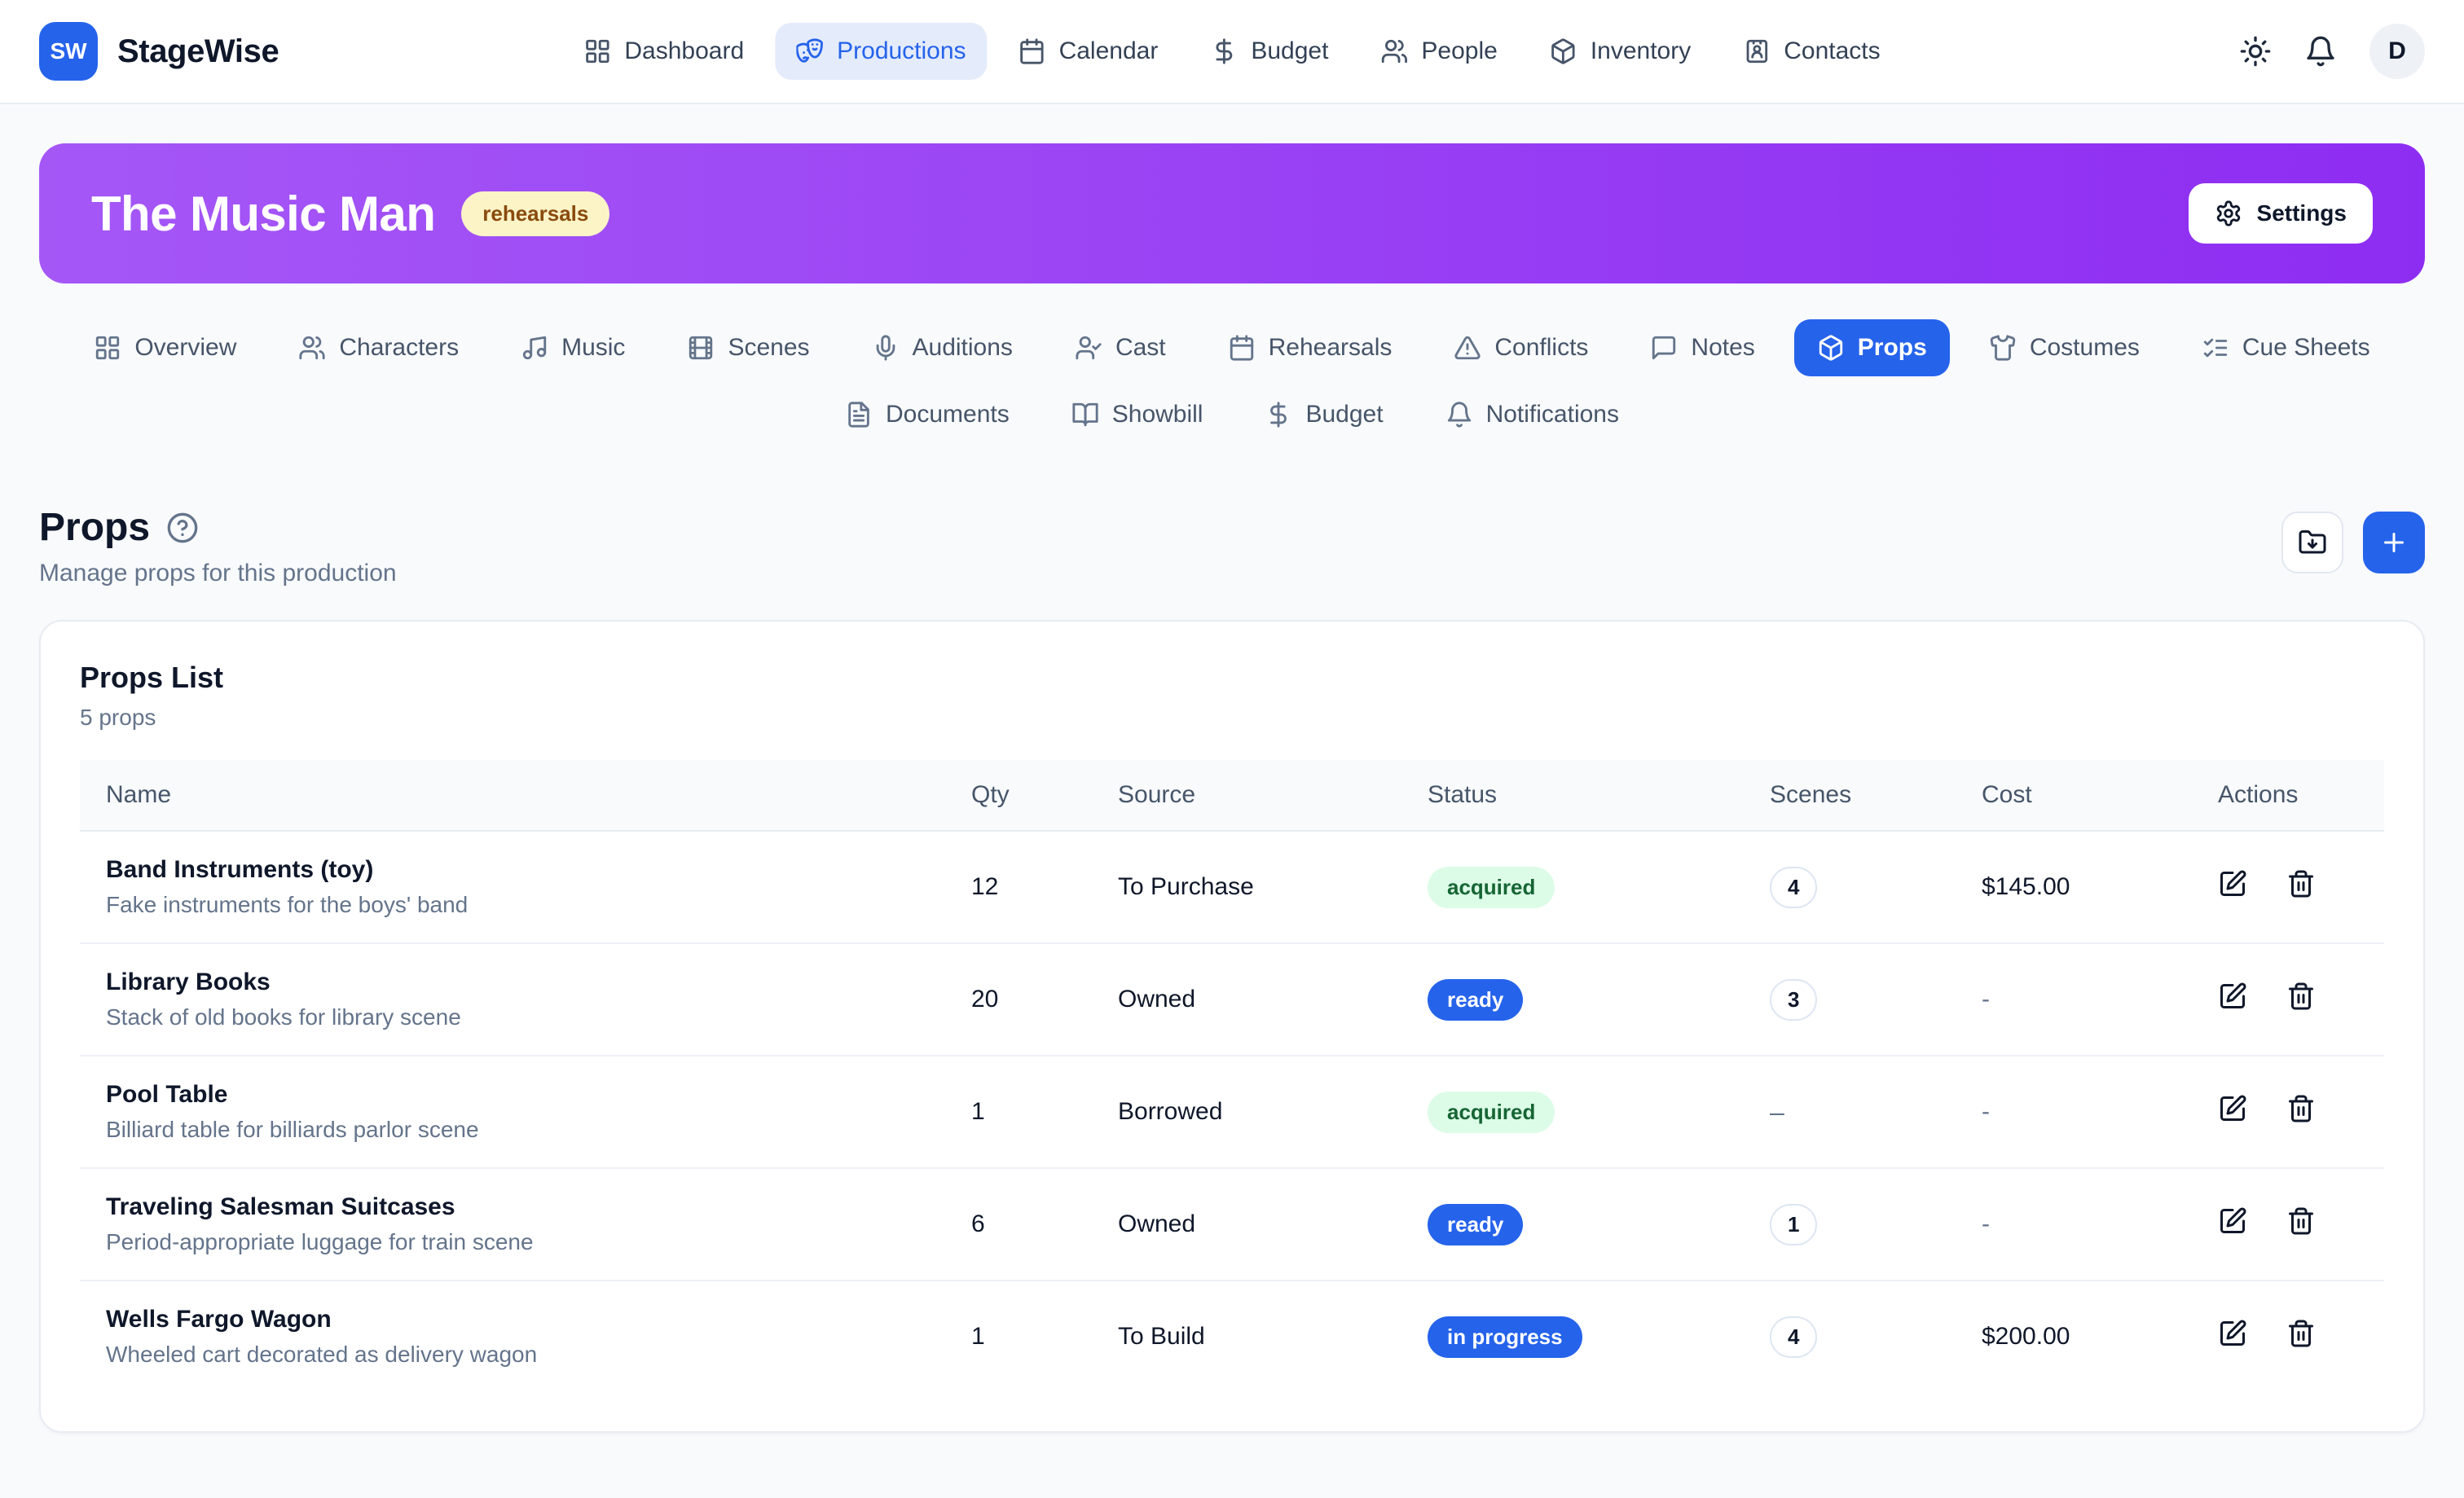 The image size is (2464, 1498). I want to click on tab-auditions: Auditions, so click(942, 347).